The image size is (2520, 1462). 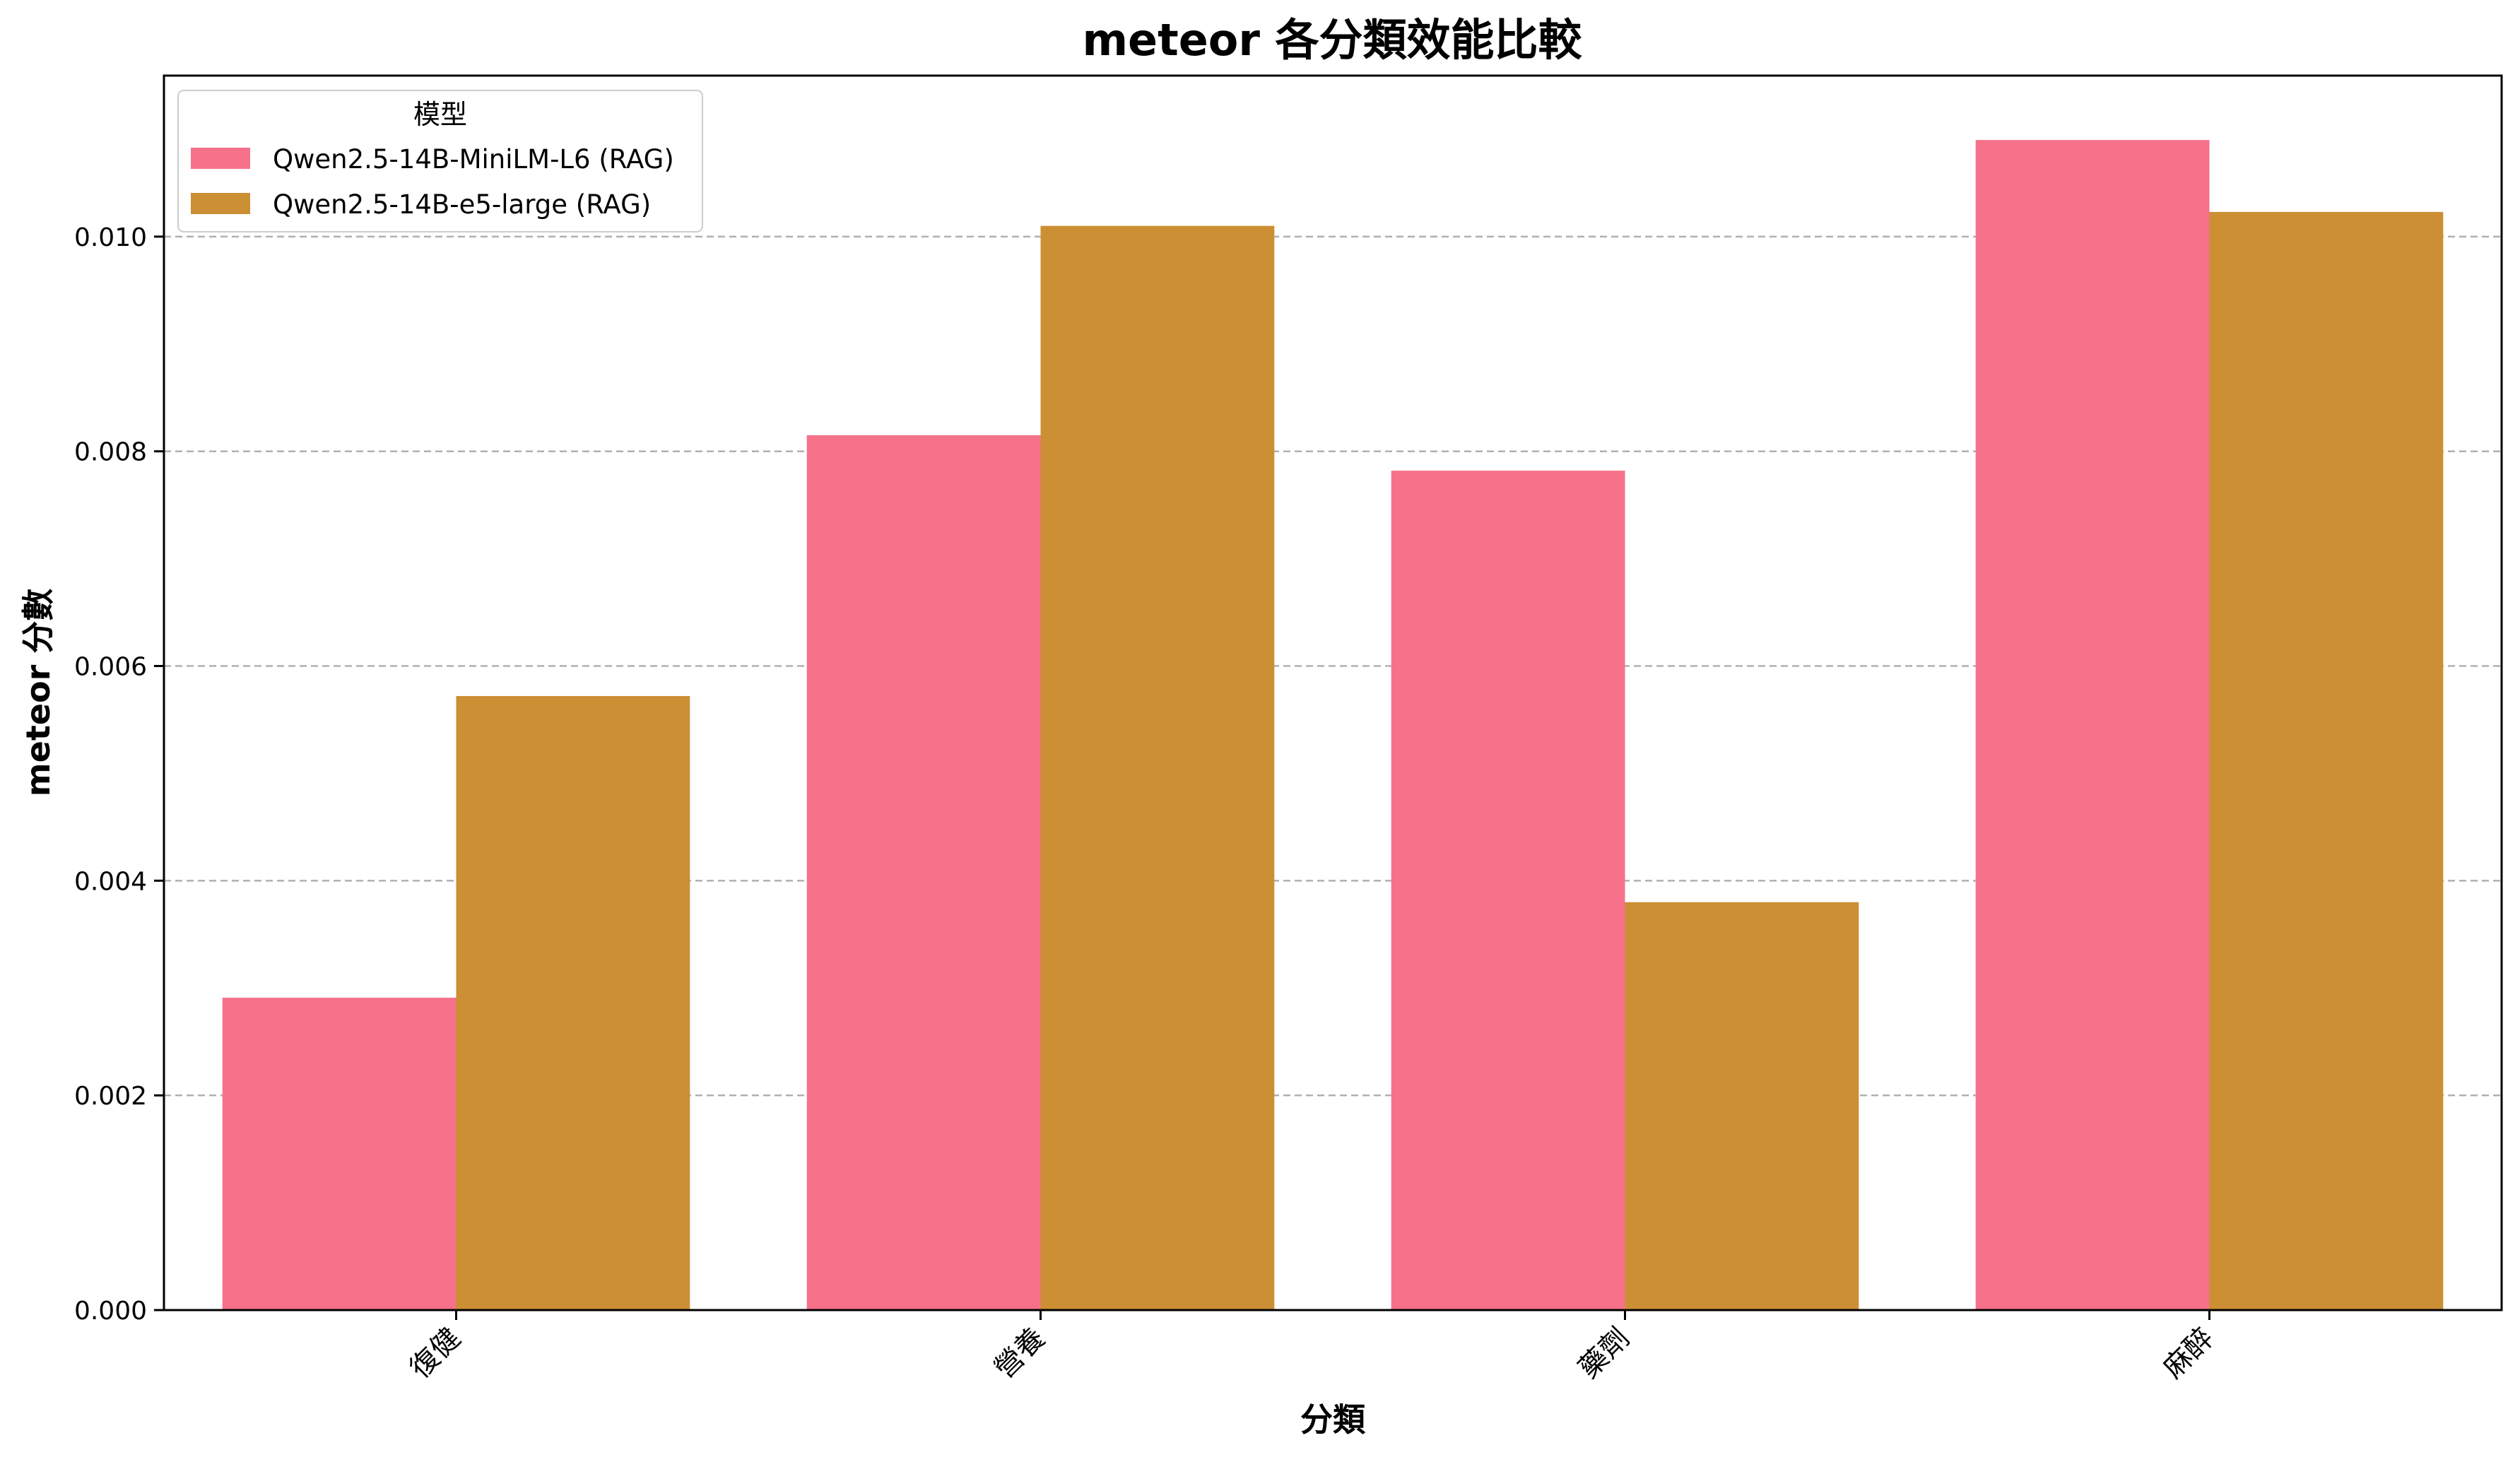 I want to click on y-tick-label: 0.000, so click(x=111, y=1312).